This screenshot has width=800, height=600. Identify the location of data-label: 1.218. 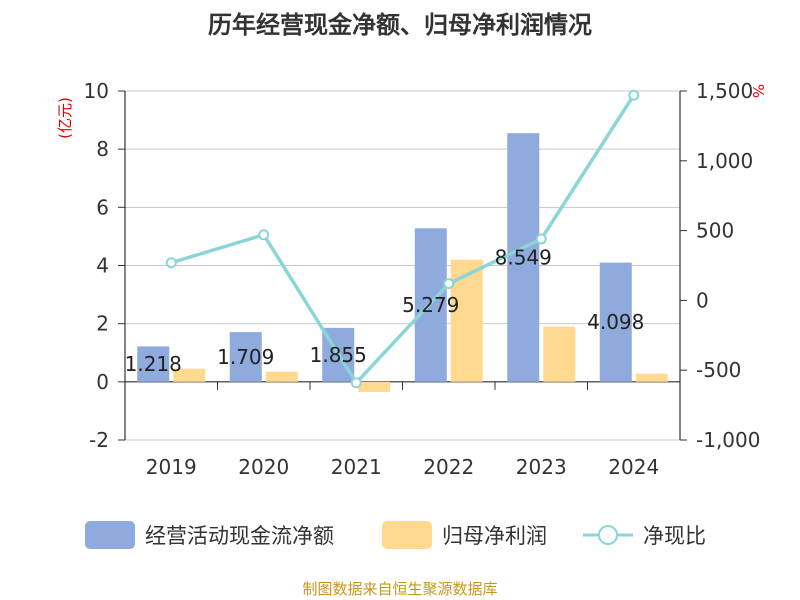
(153, 364).